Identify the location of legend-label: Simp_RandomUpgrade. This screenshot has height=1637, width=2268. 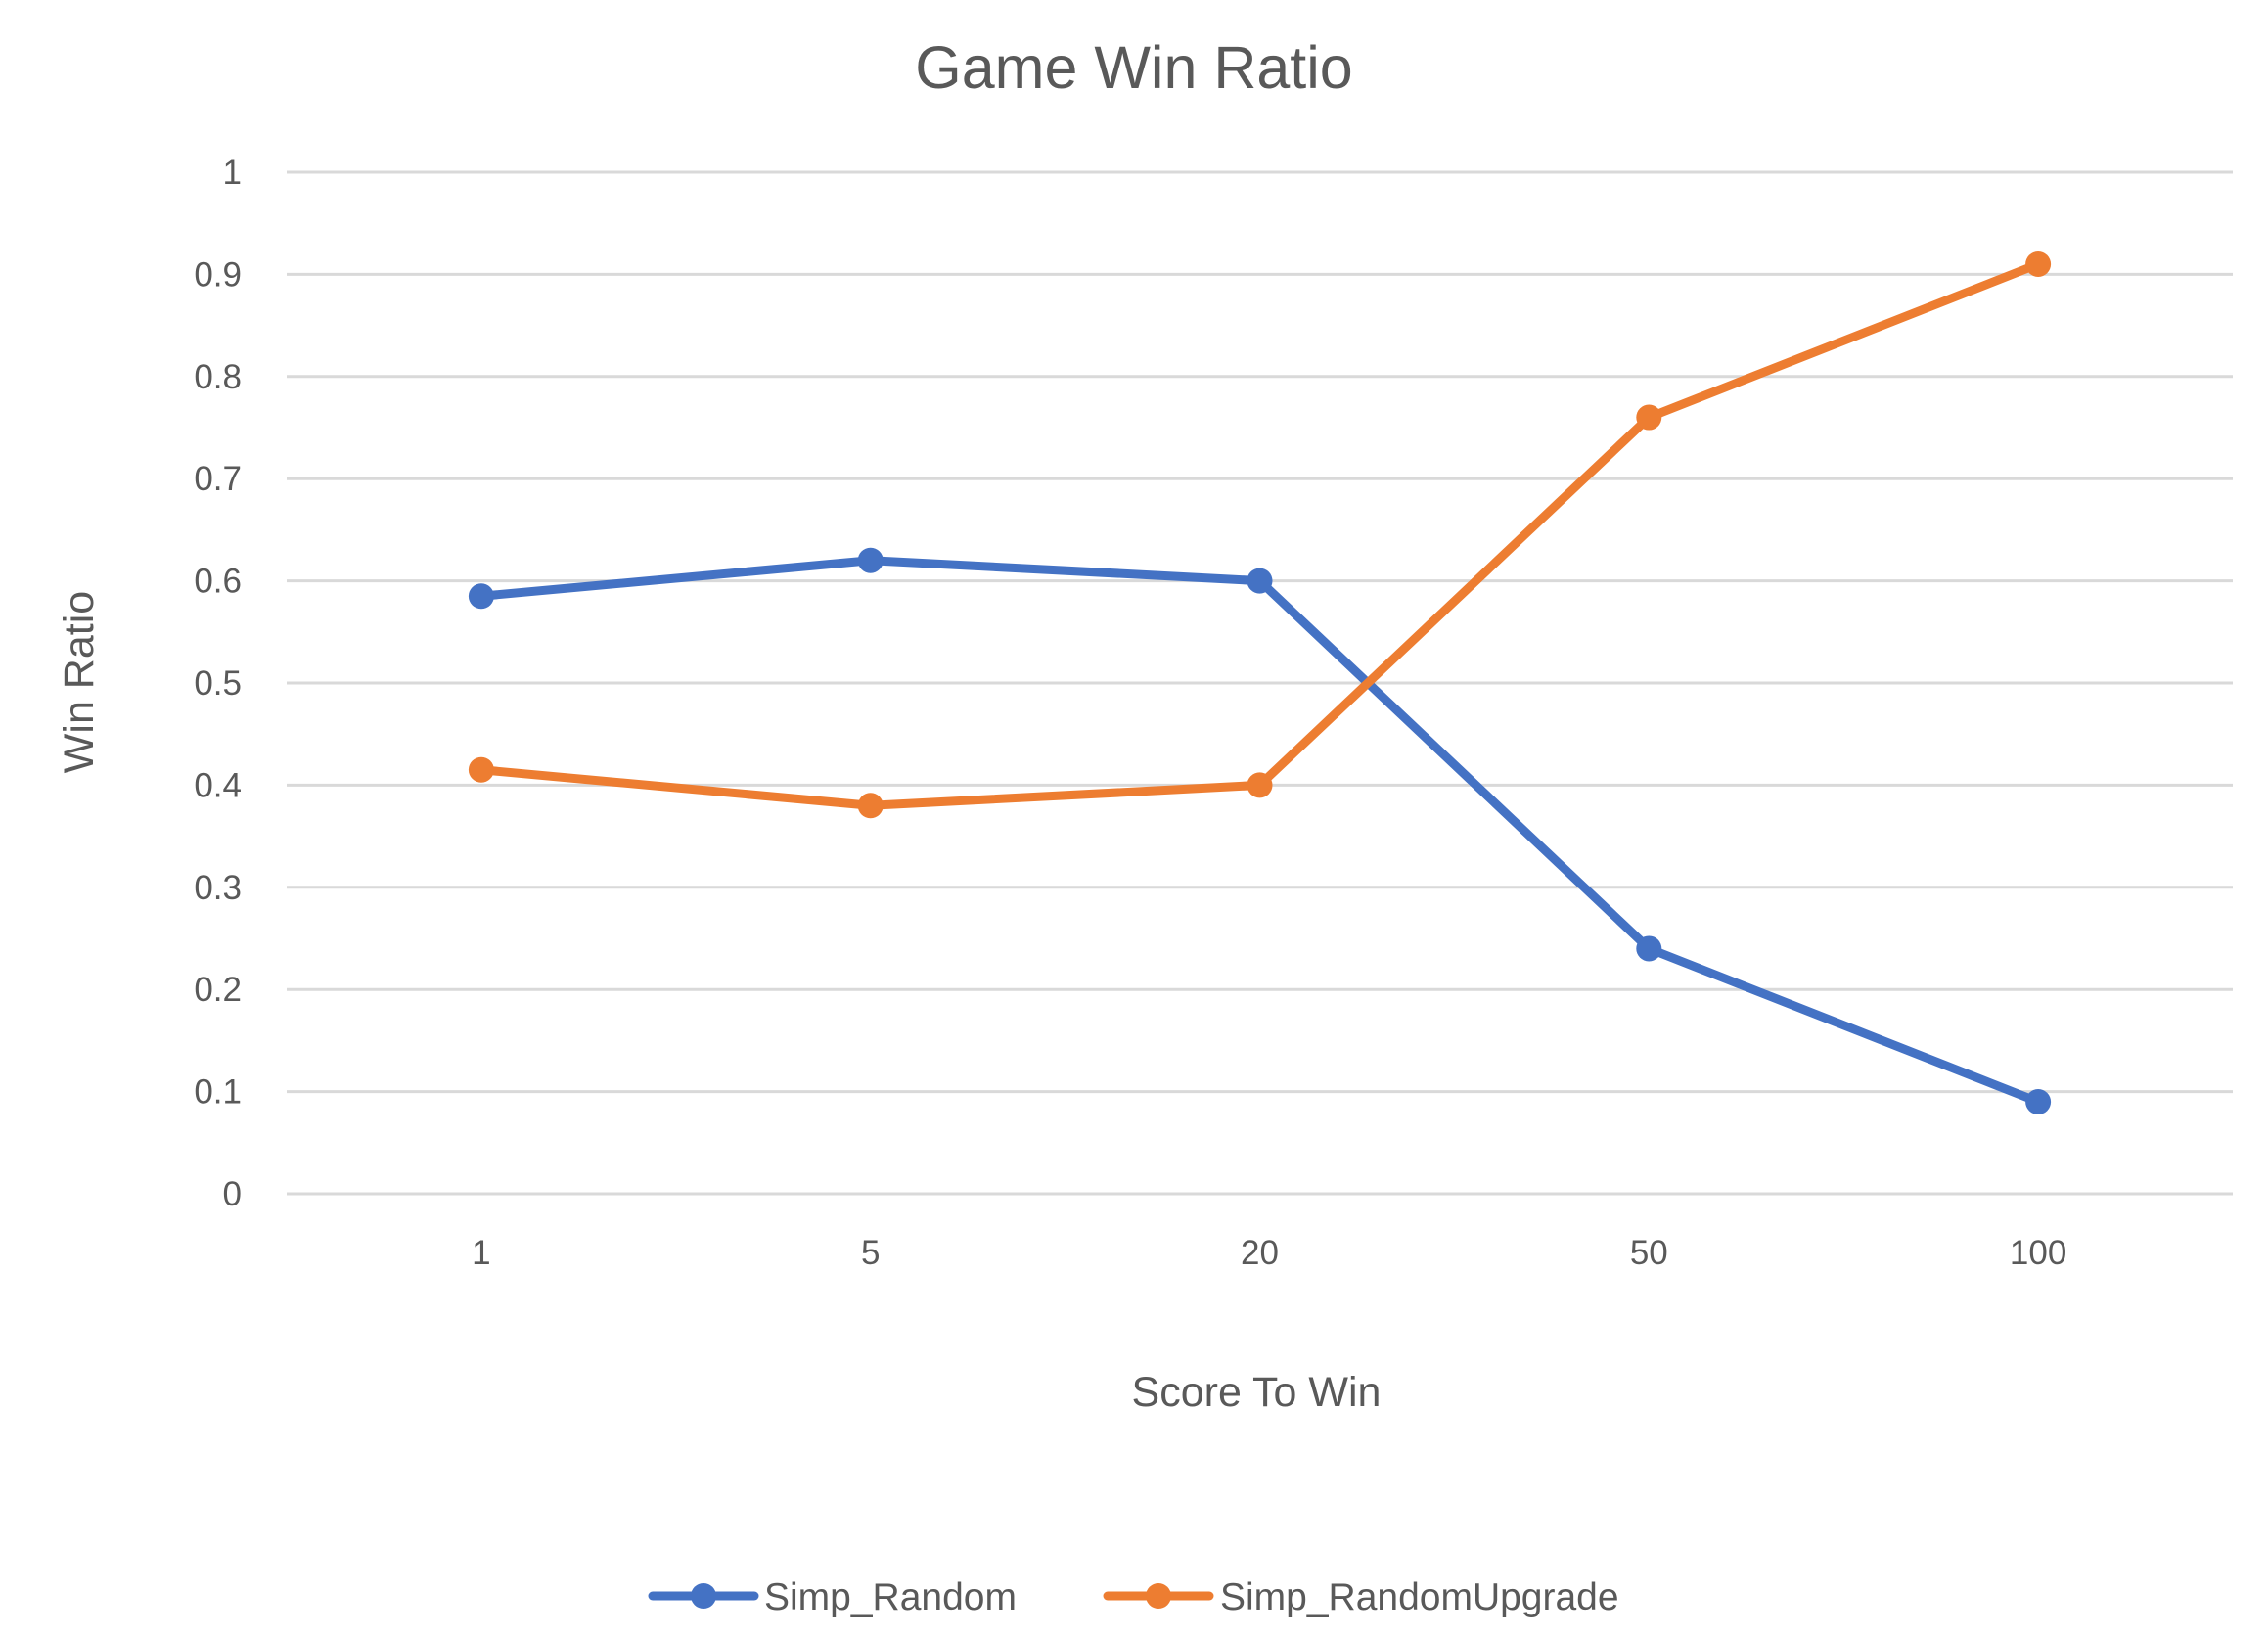
(1419, 1597).